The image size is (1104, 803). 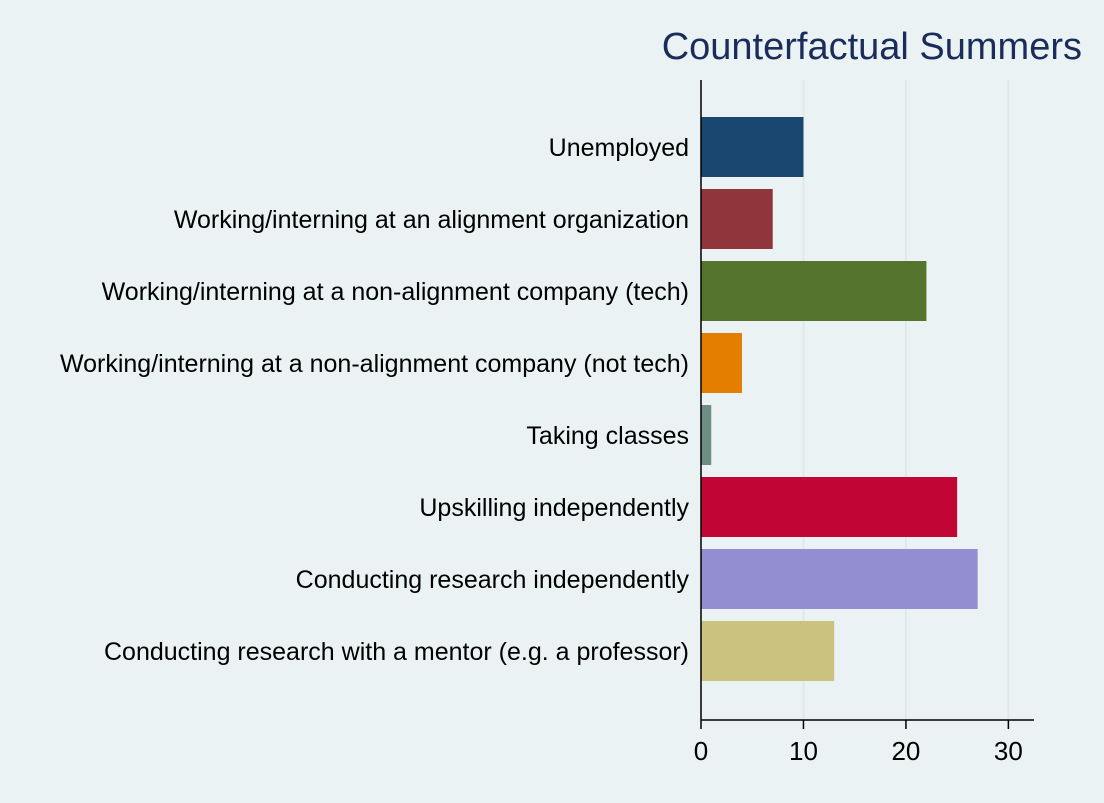 I want to click on category-label: Taking classes, so click(x=607, y=436).